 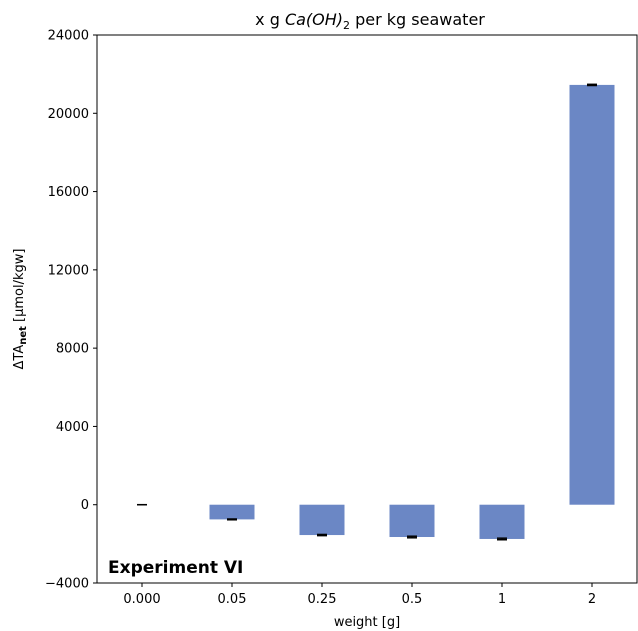 I want to click on bar-0.05, so click(x=232, y=512).